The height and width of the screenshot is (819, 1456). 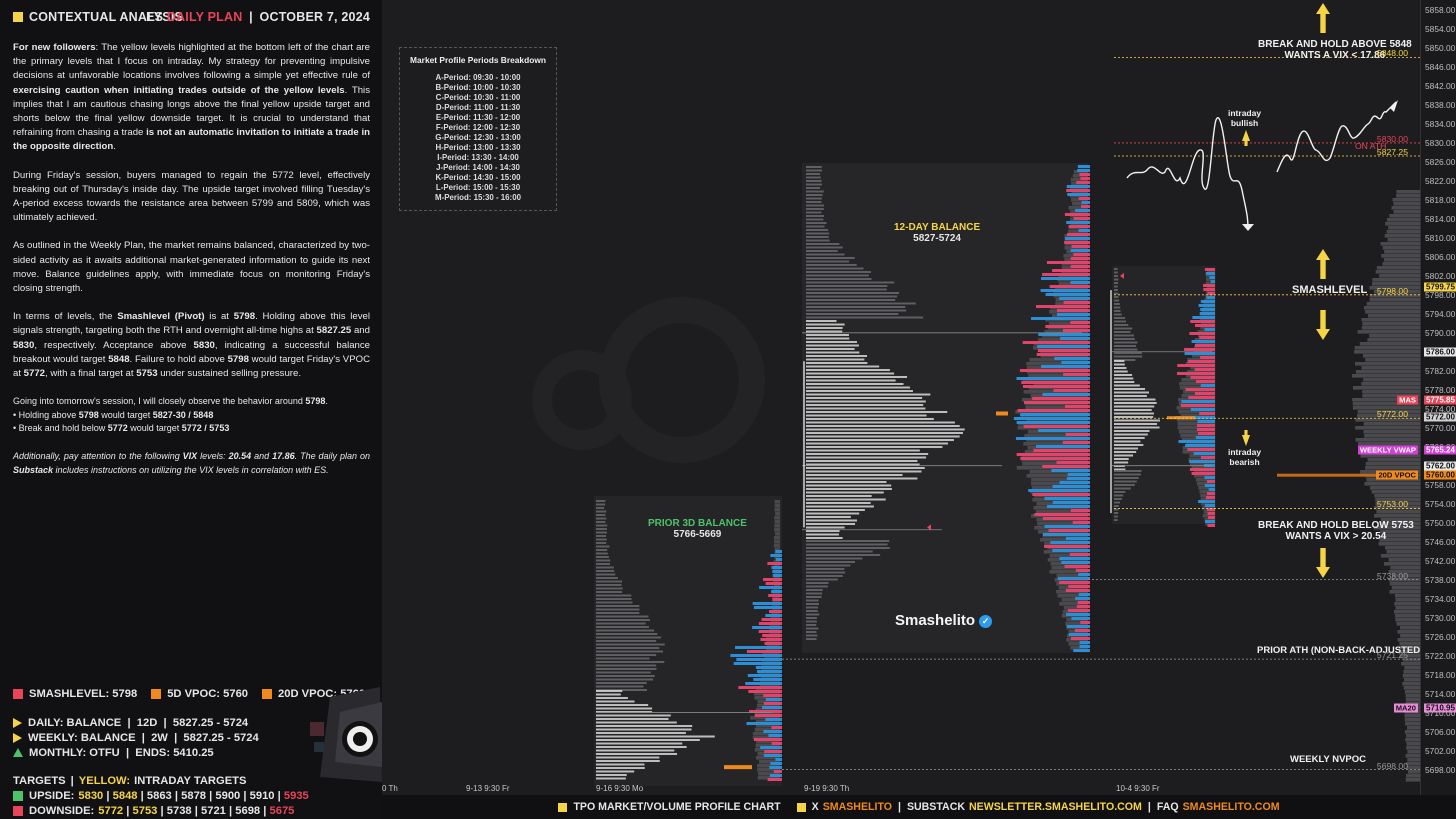 What do you see at coordinates (1246, 438) in the screenshot?
I see `small-down-arrow-icon` at bounding box center [1246, 438].